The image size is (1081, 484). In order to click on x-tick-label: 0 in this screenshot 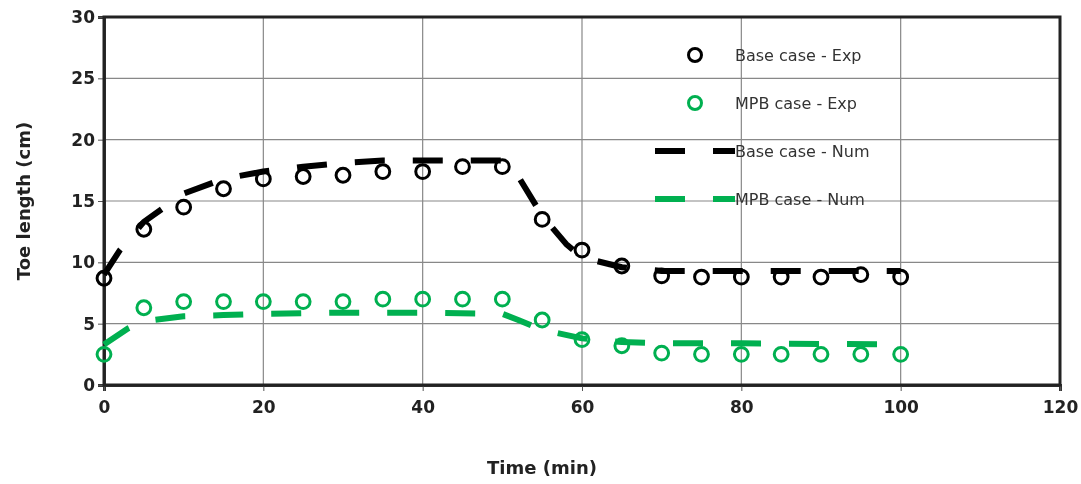, I will do `click(104, 406)`.